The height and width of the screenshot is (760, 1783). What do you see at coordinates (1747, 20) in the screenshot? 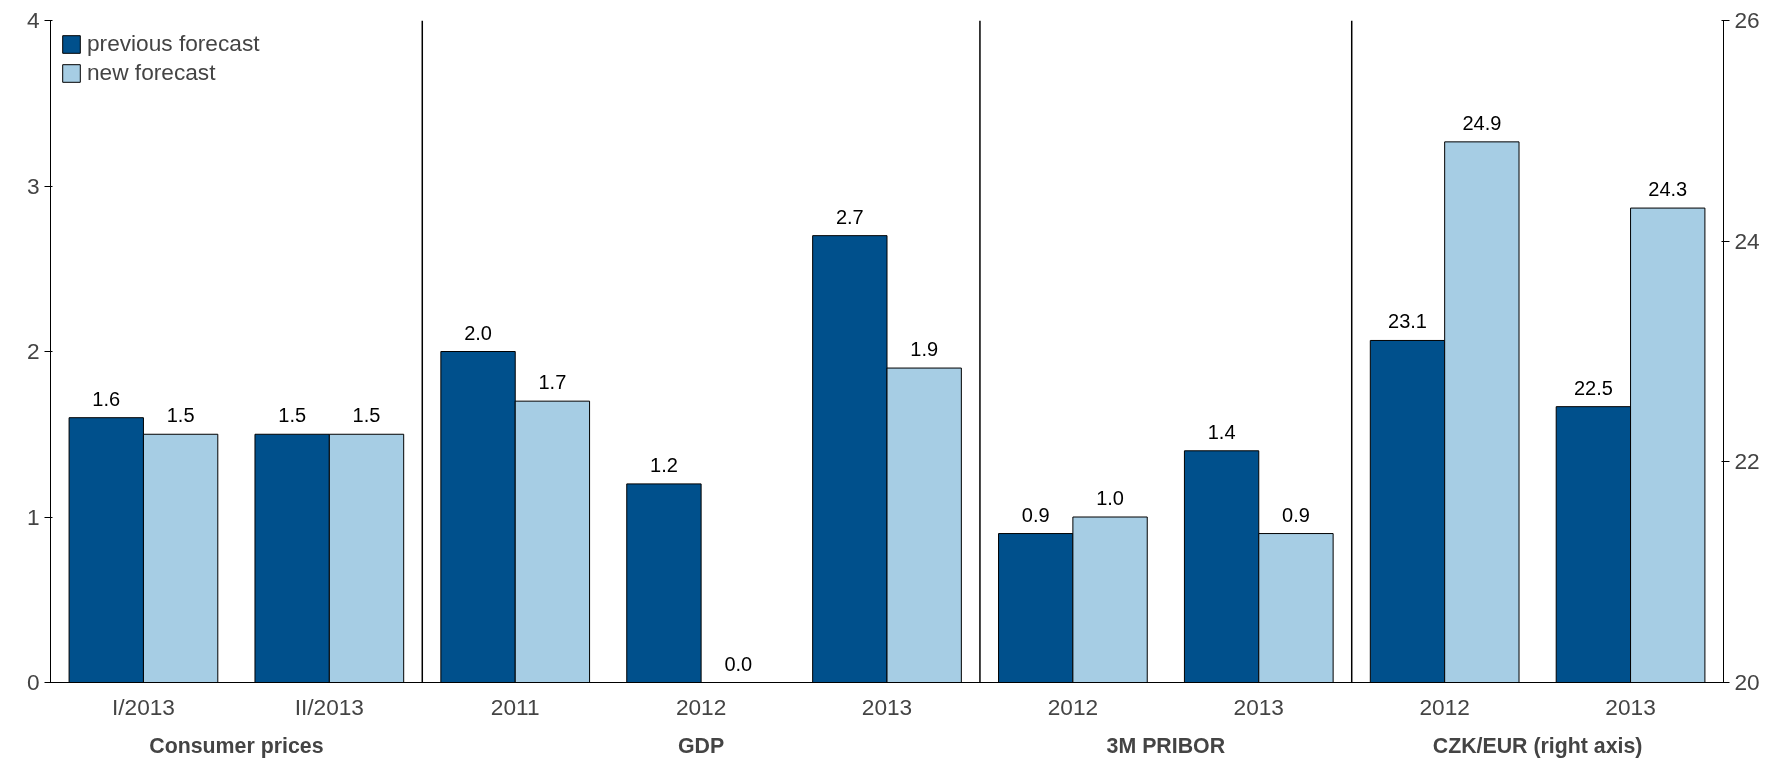
I see `y2-tick-label: 26` at bounding box center [1747, 20].